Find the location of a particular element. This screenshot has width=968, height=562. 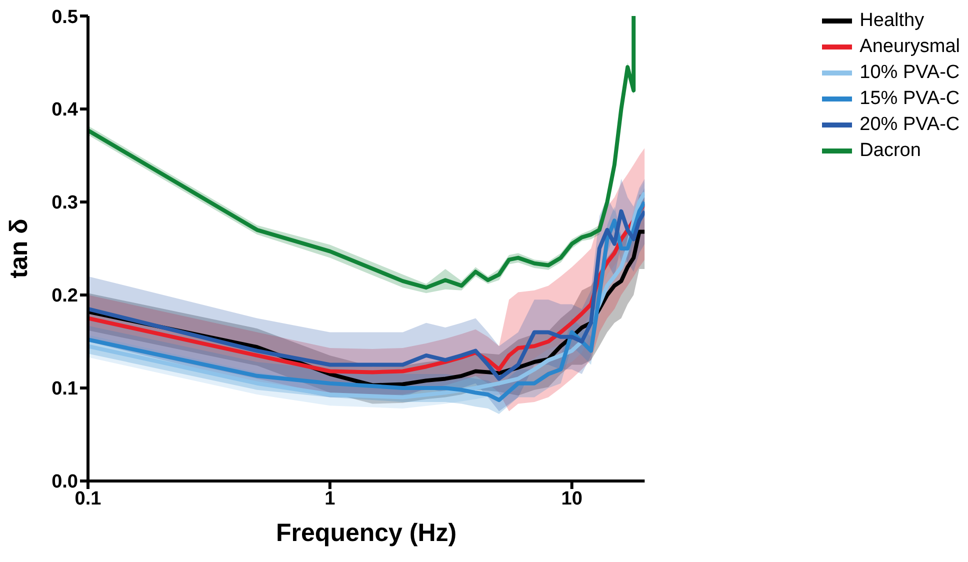

legend-label: Healthy is located at coordinates (892, 21).